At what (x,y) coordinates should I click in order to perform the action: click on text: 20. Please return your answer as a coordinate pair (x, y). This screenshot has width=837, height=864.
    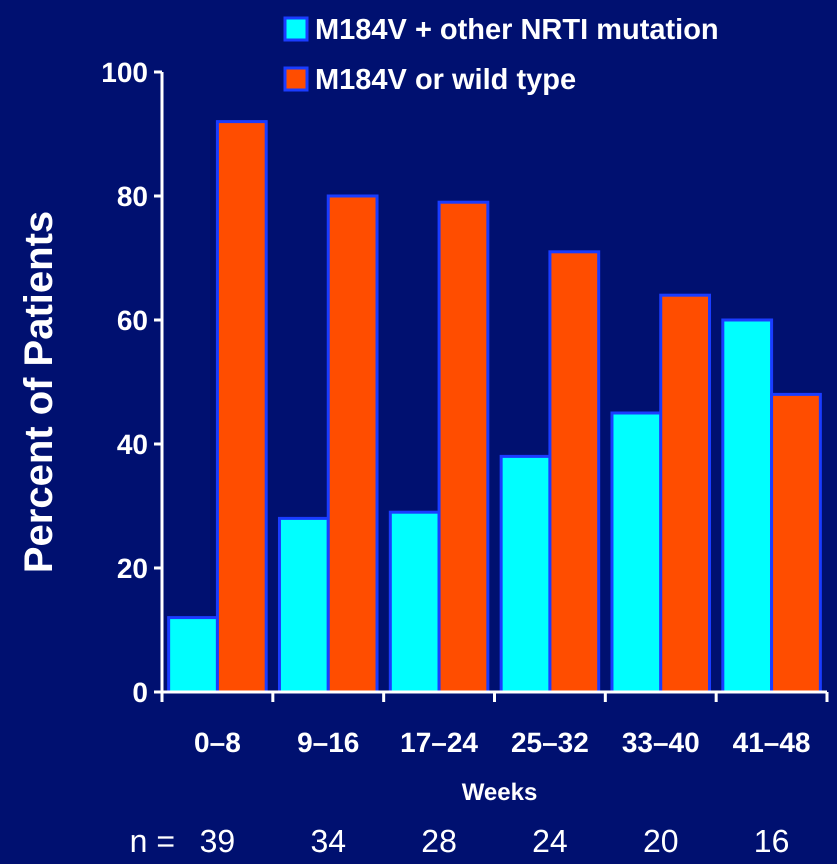
    Looking at the image, I should click on (660, 841).